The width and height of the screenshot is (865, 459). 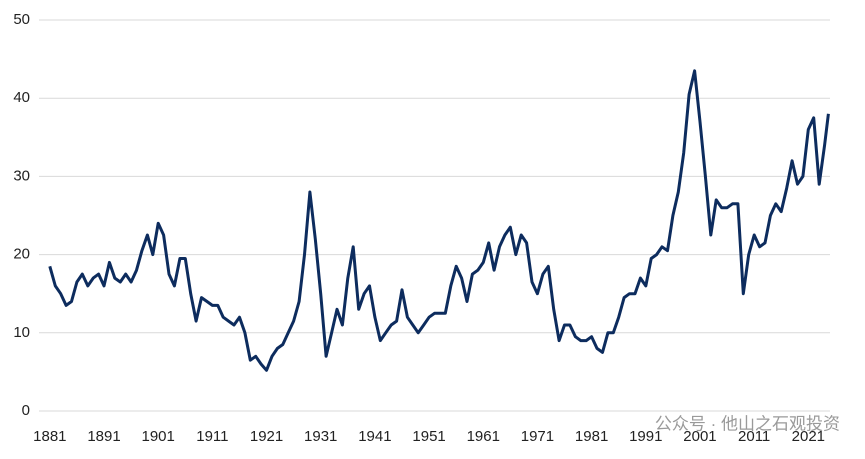 I want to click on x-tick-label: 2011, so click(x=754, y=436).